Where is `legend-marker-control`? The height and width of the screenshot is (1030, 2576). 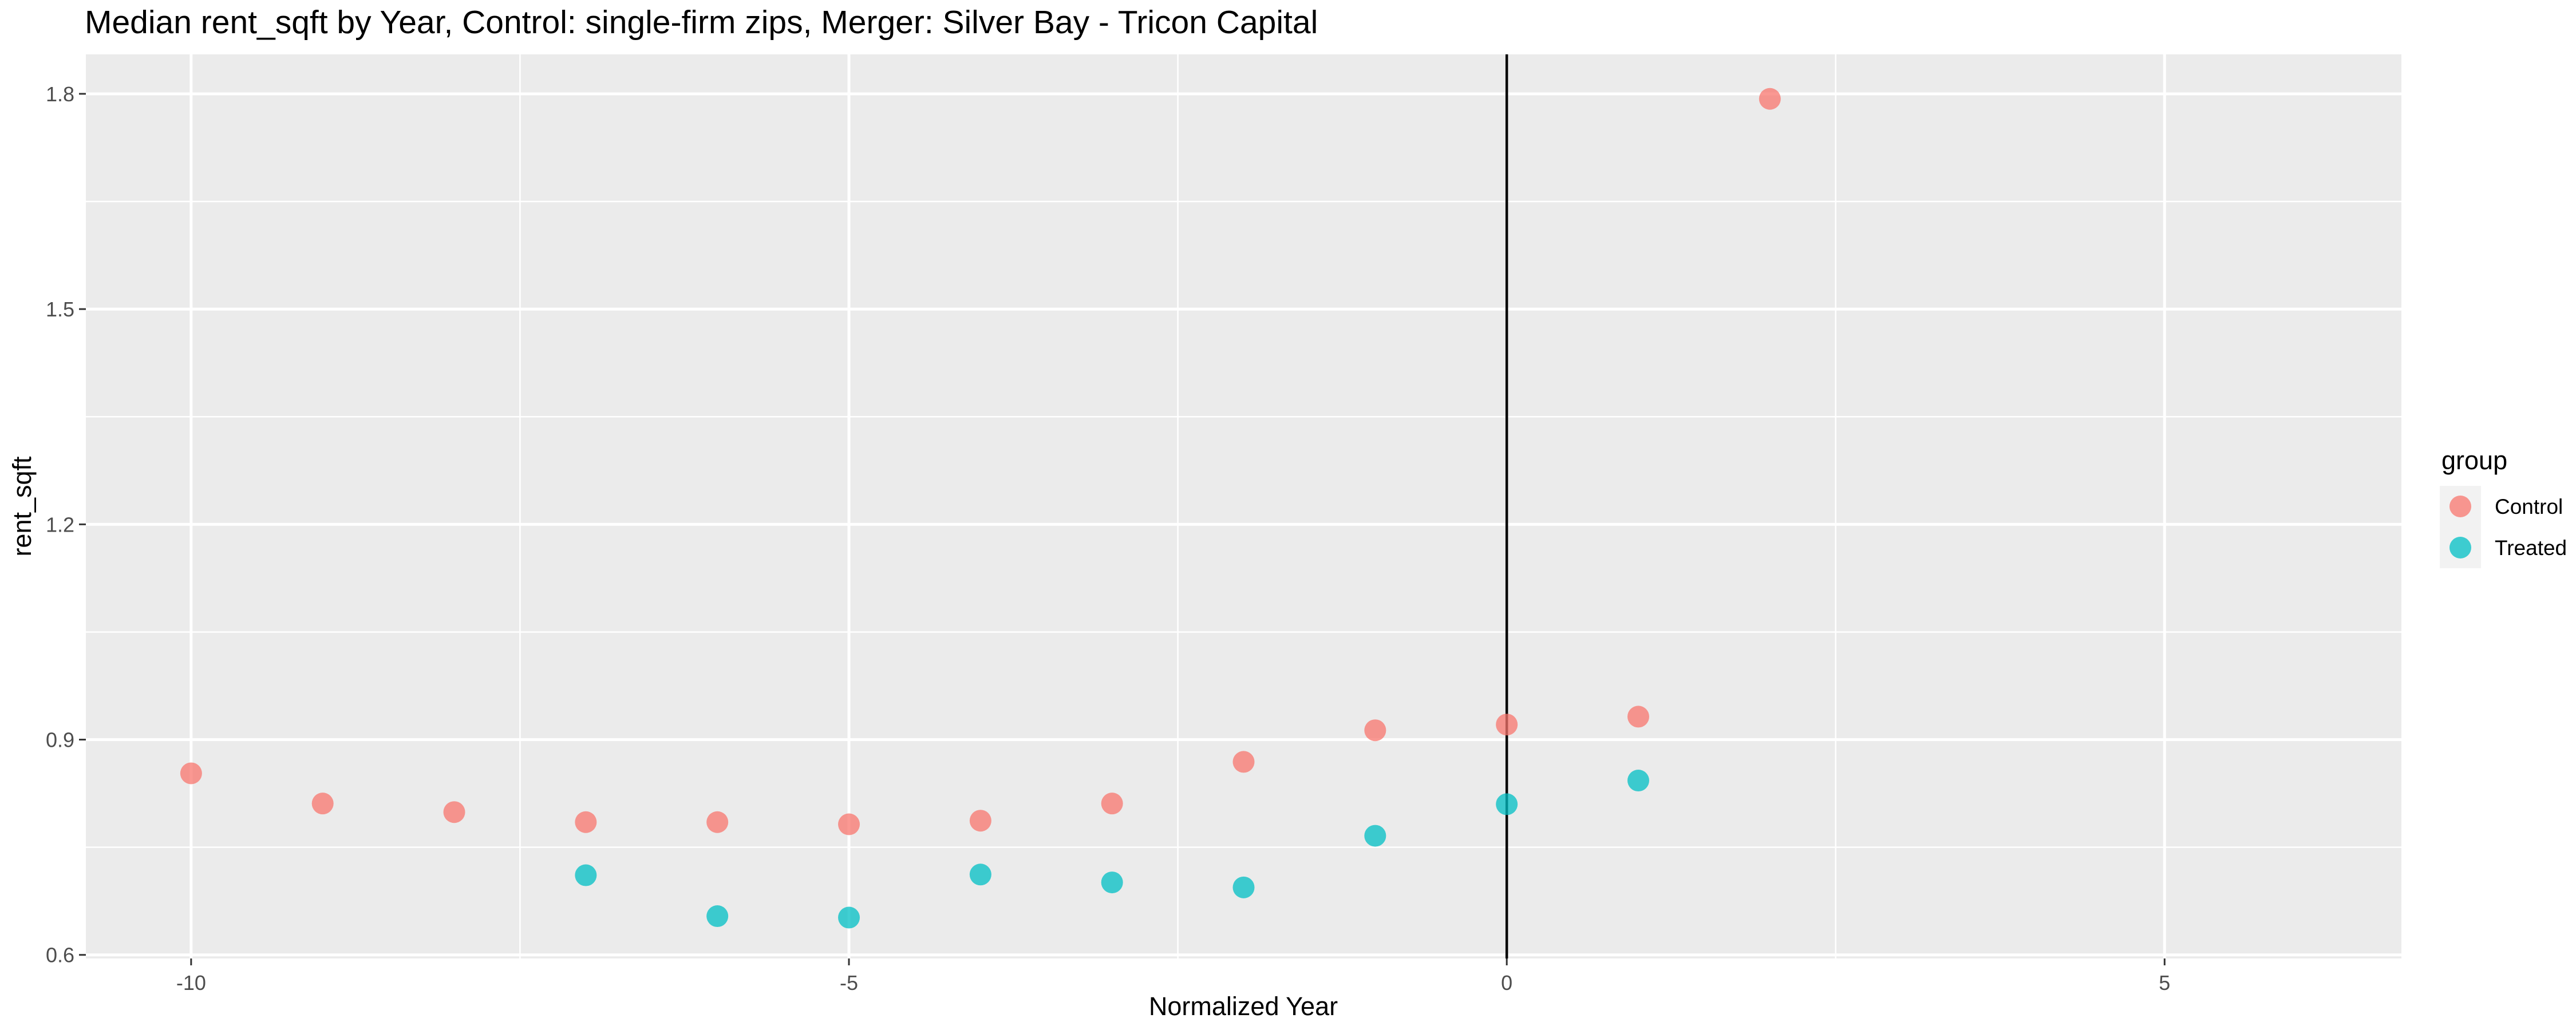 legend-marker-control is located at coordinates (2460, 506).